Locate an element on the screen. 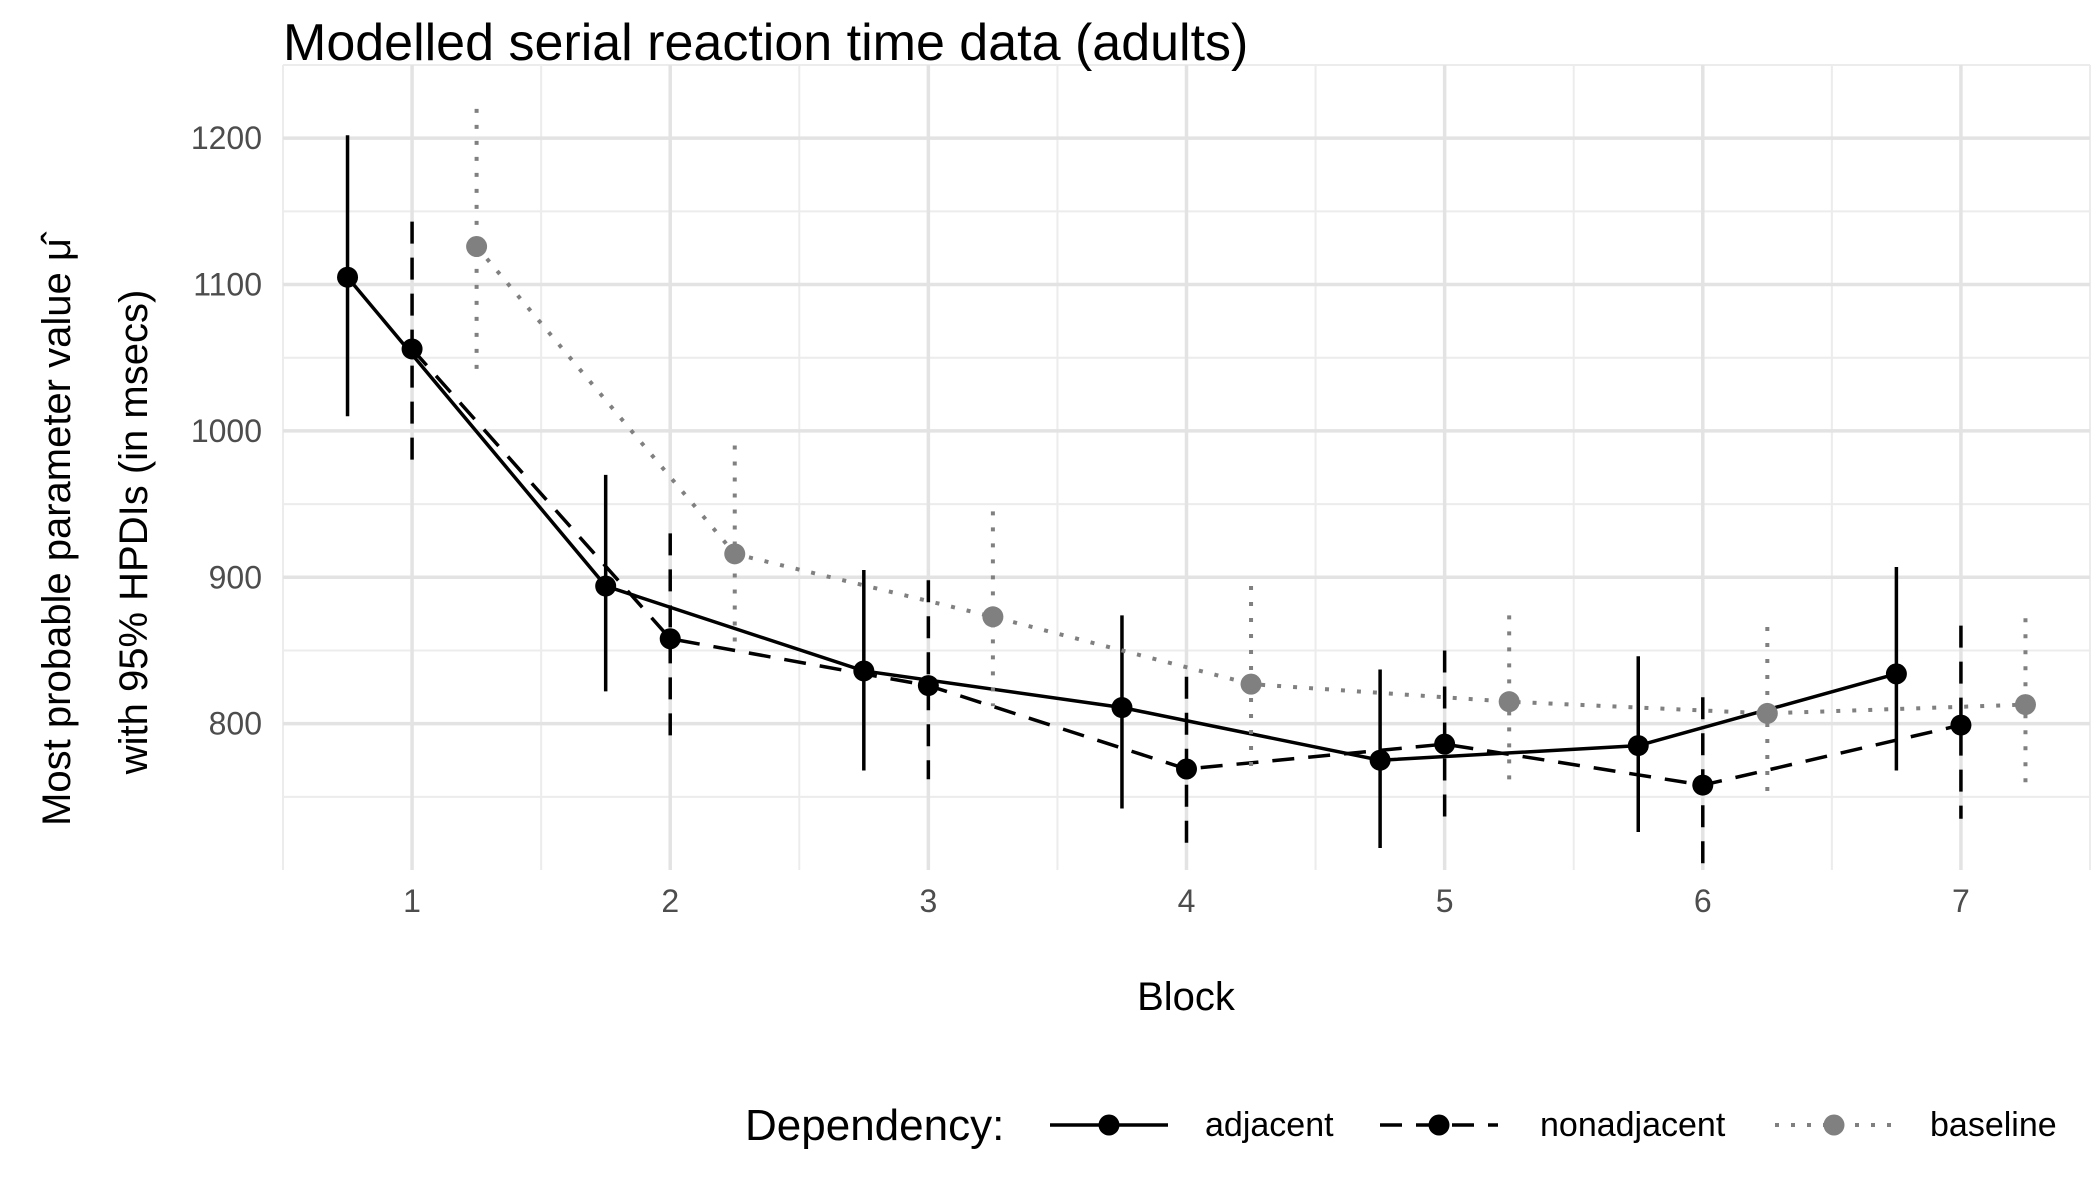 The width and height of the screenshot is (2100, 1200). y-axis-label-line2: with 95% HPDIs (in msecs) is located at coordinates (134, 533).